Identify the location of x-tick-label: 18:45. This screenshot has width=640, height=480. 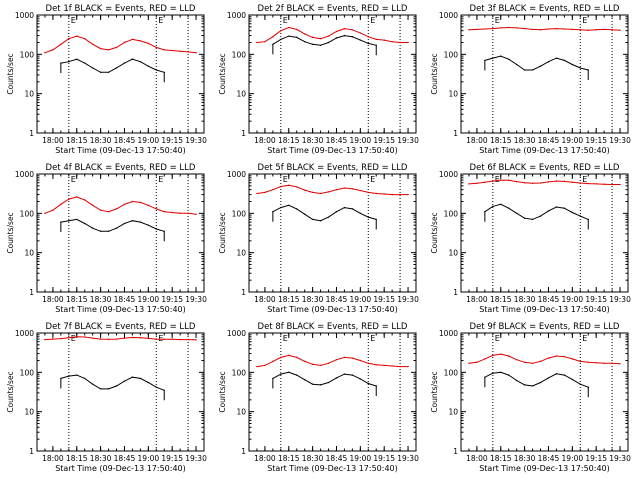
(125, 299).